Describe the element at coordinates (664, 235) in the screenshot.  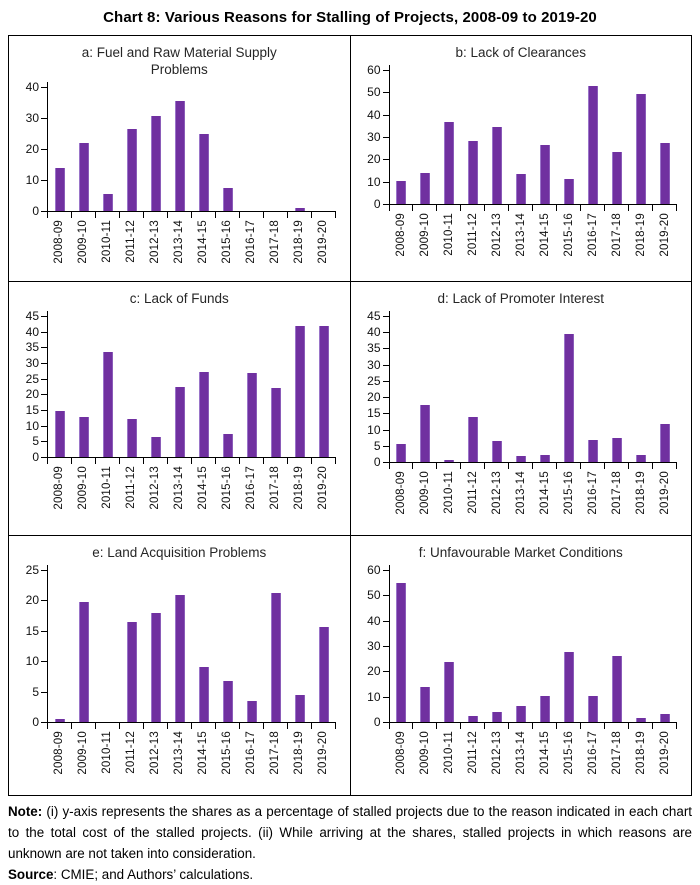
I see `x-axis-label: 2019-20` at that location.